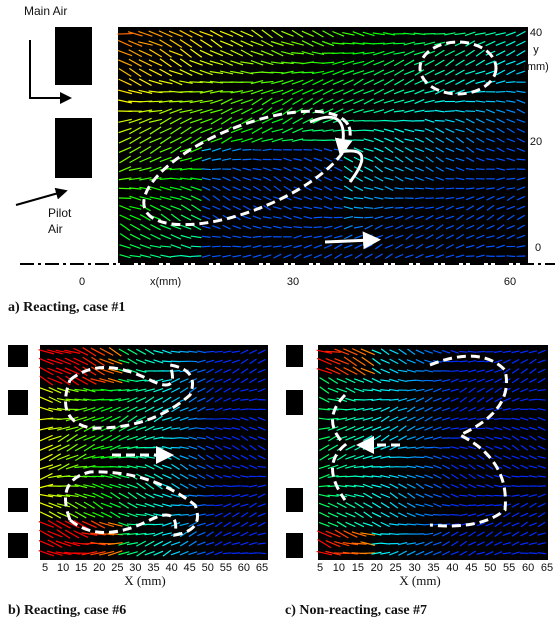 This screenshot has width=555, height=632. What do you see at coordinates (45, 568) in the screenshot?
I see `x-tick-label: 5` at bounding box center [45, 568].